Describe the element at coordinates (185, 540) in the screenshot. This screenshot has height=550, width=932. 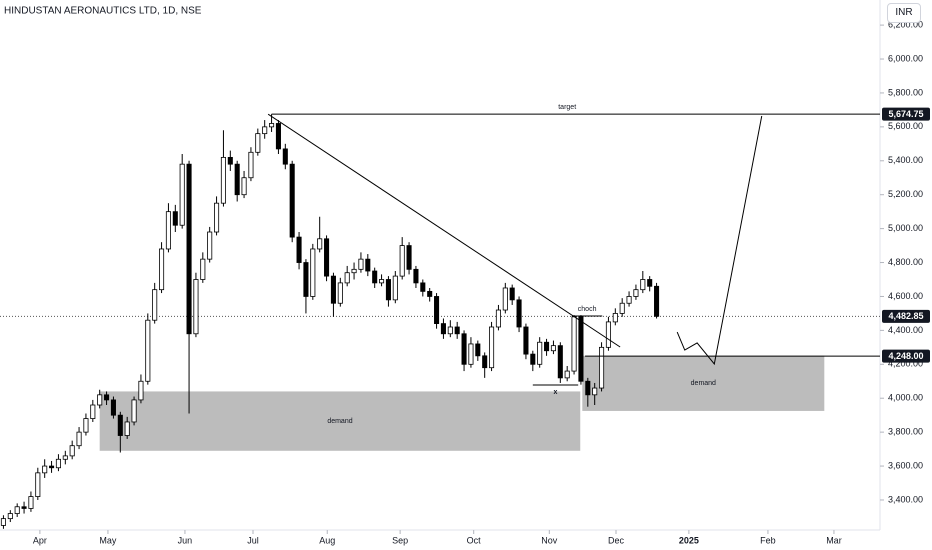
I see `x-tick-label: Jun` at that location.